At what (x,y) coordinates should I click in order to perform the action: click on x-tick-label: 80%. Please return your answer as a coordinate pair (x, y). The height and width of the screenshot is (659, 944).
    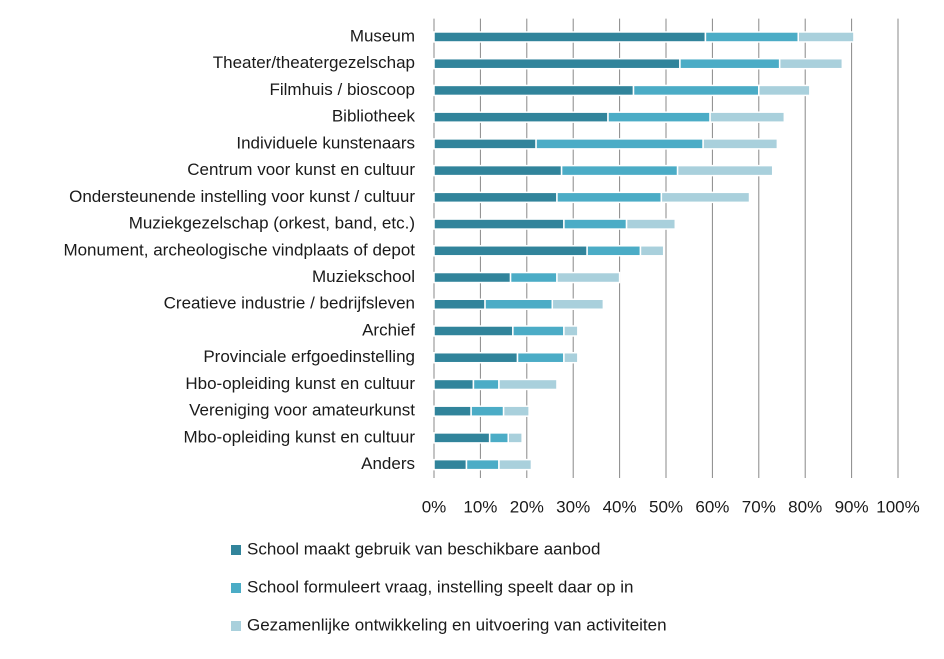
    Looking at the image, I should click on (805, 506).